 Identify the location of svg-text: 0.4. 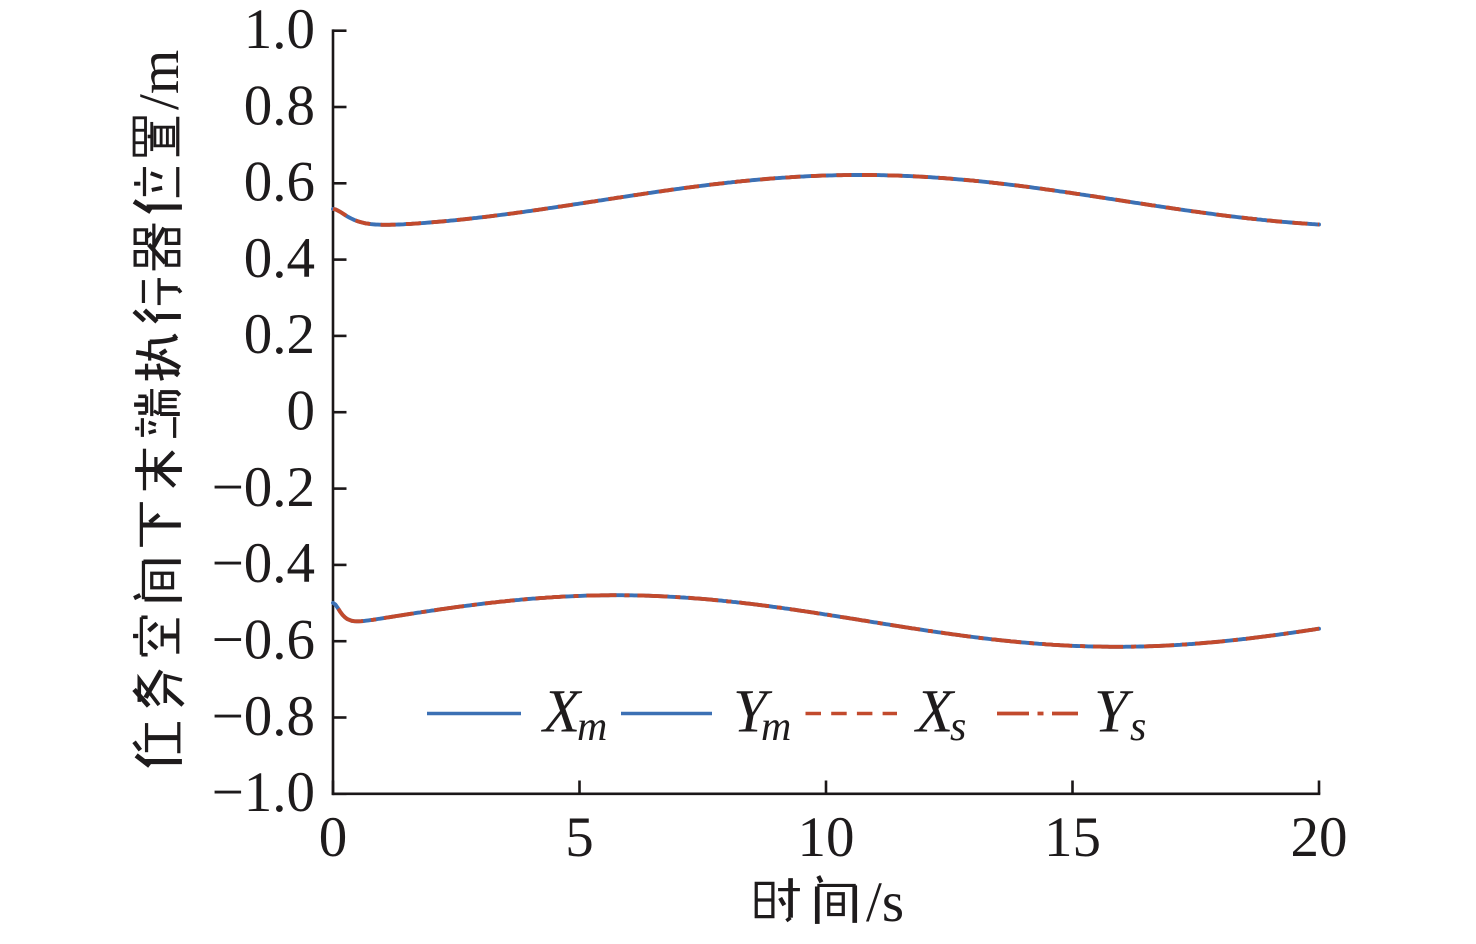
(279, 258).